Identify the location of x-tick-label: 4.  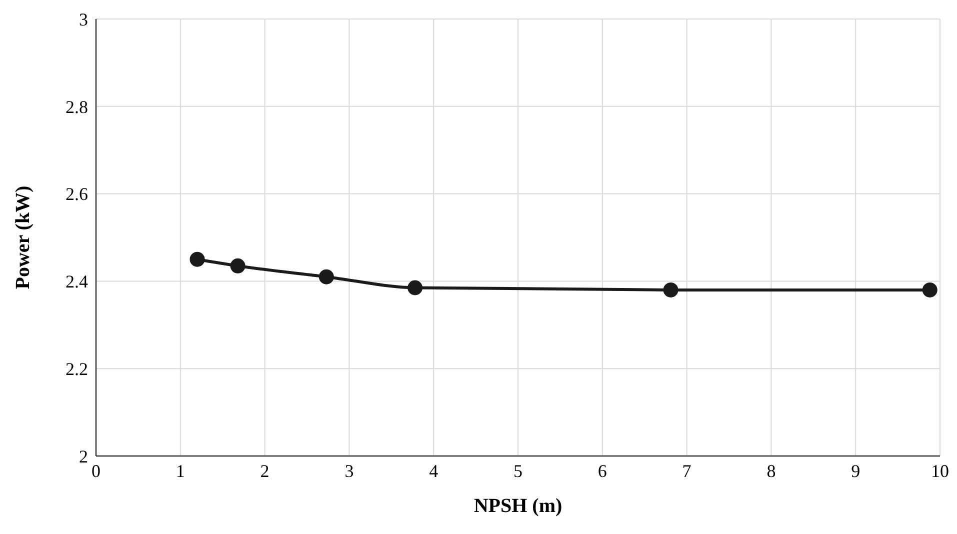
(433, 470).